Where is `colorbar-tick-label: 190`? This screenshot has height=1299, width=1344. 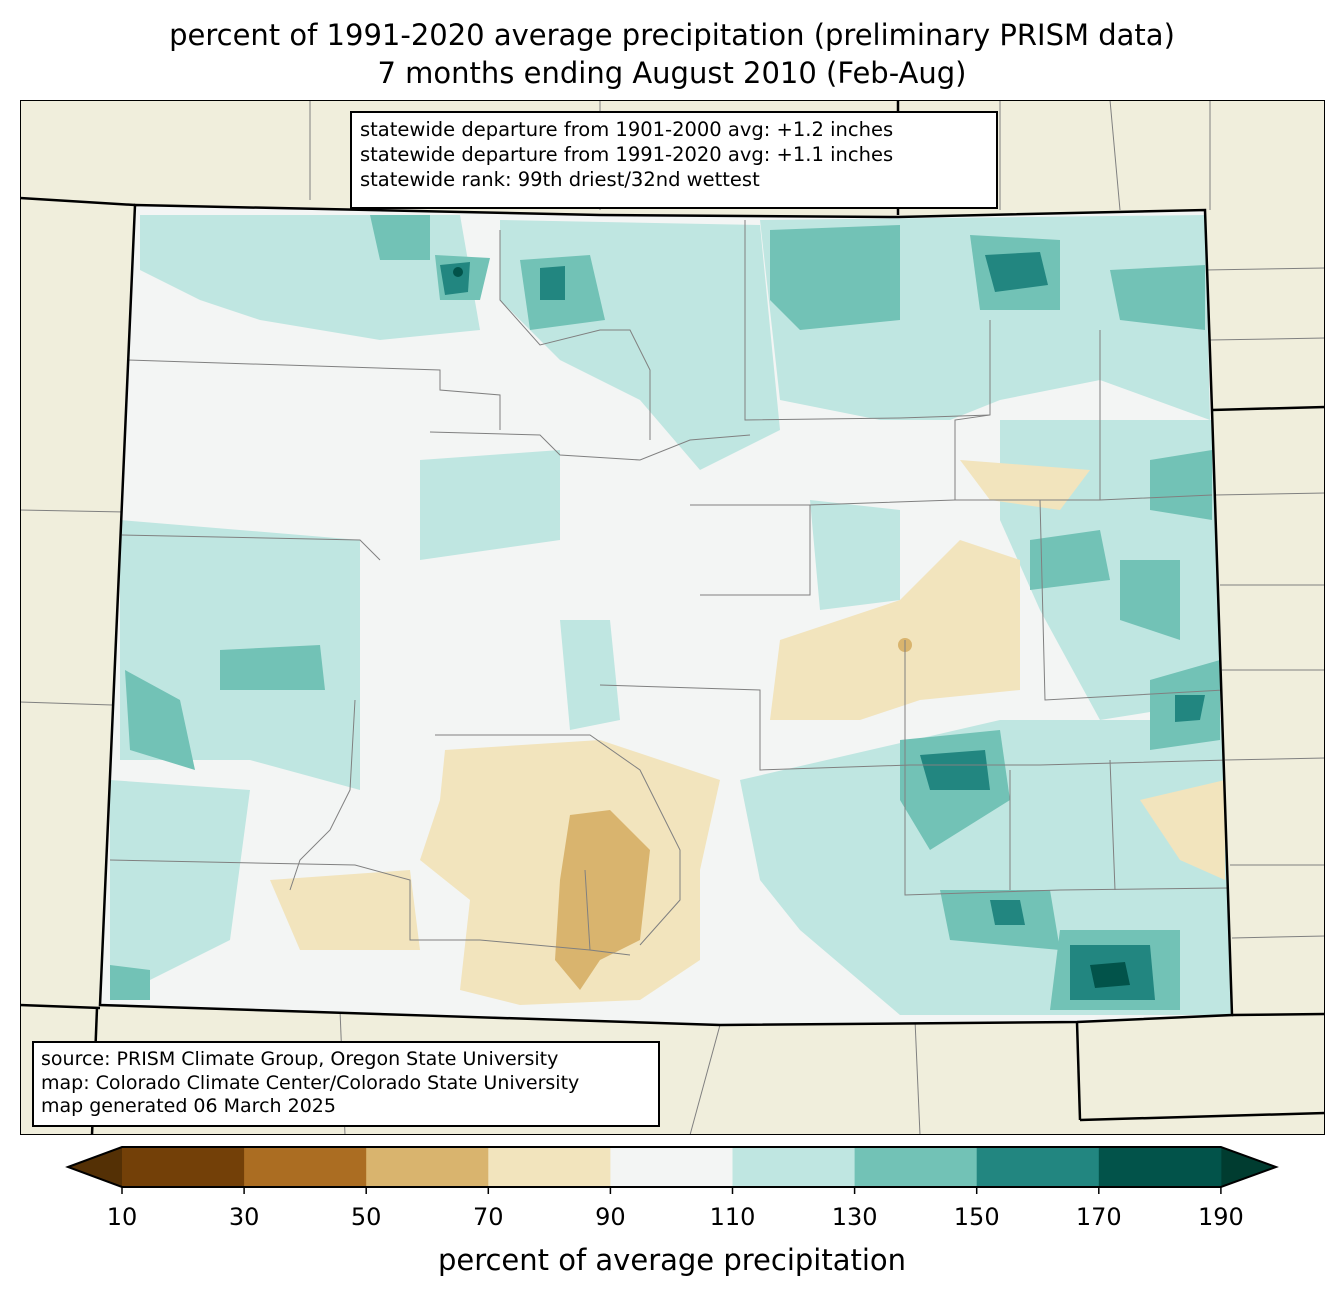
colorbar-tick-label: 190 is located at coordinates (1220, 1217).